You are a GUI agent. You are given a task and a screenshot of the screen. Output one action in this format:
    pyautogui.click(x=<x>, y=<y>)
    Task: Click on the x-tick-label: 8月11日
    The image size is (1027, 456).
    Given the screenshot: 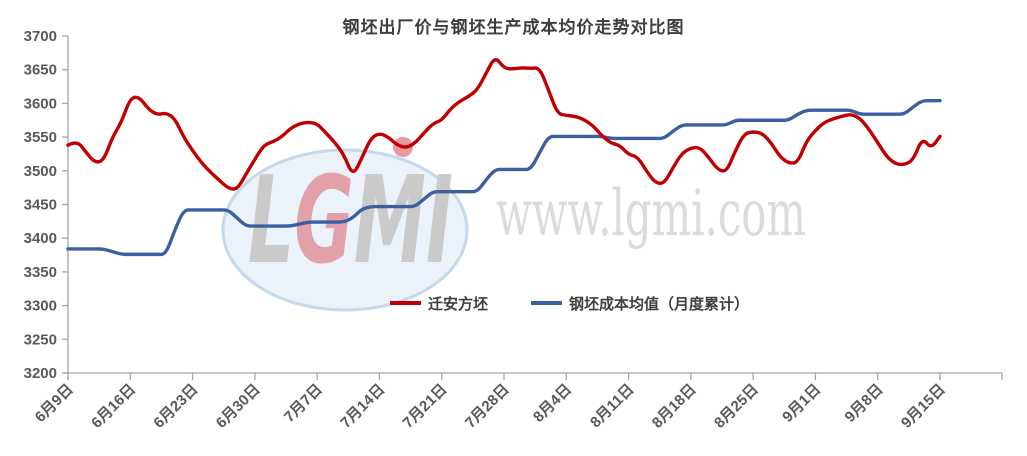 What is the action you would take?
    pyautogui.click(x=612, y=406)
    